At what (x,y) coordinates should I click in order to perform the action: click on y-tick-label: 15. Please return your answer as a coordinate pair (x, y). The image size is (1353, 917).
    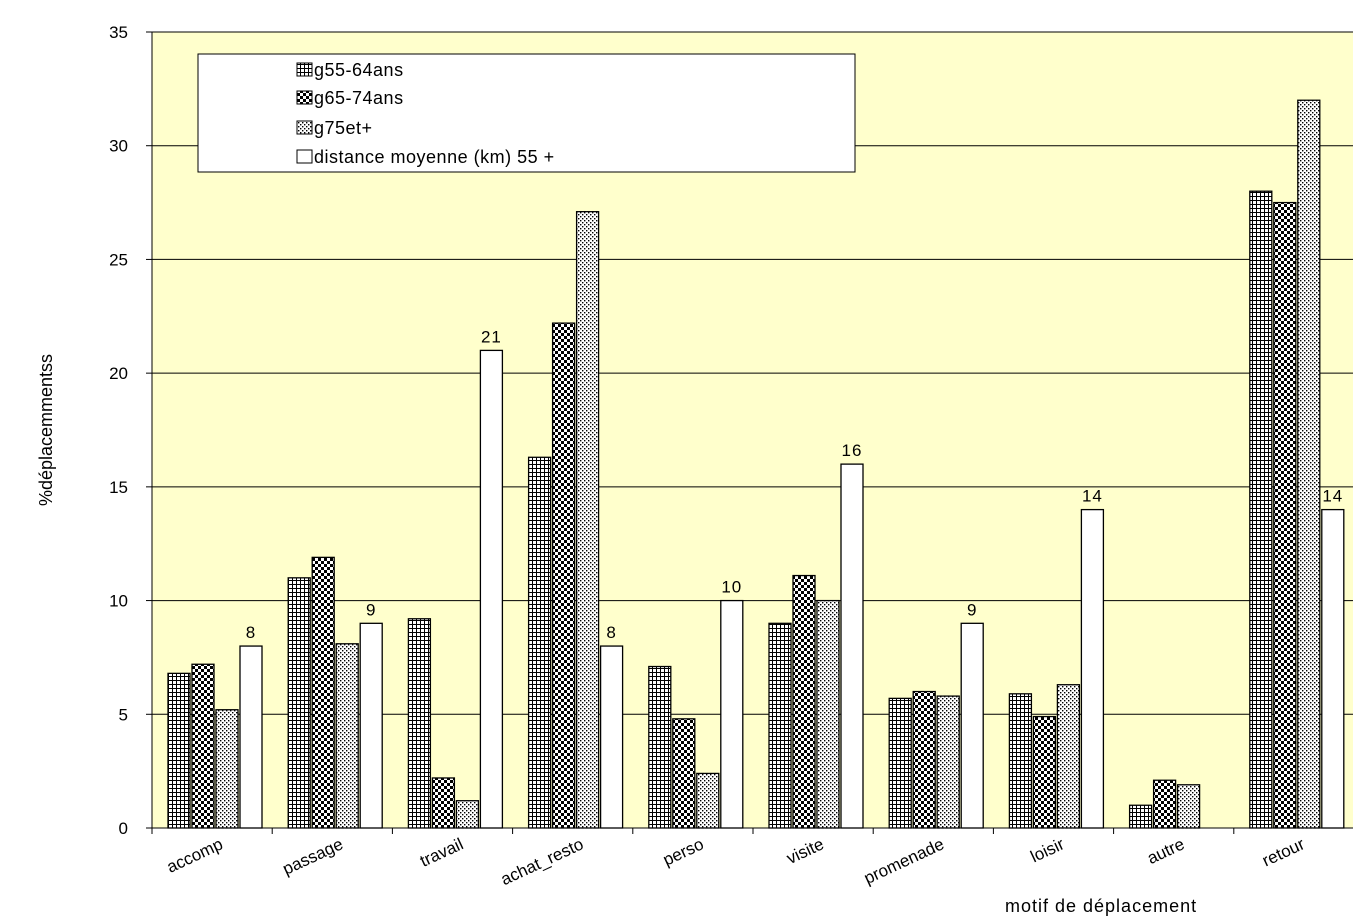
    Looking at the image, I should click on (118, 487).